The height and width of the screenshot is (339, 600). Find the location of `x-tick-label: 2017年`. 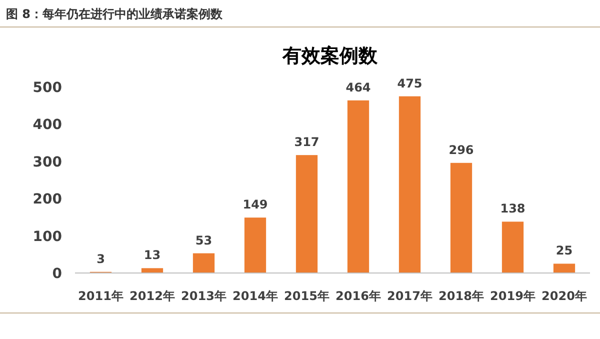

x-tick-label: 2017年 is located at coordinates (409, 296).